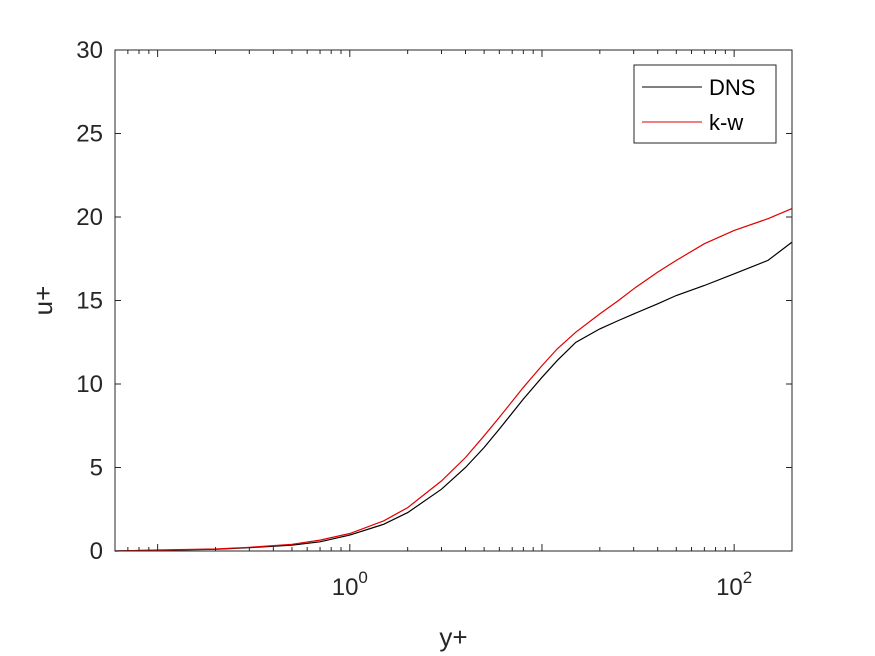 This screenshot has width=875, height=656. What do you see at coordinates (89, 384) in the screenshot?
I see `y-tick-label: 10` at bounding box center [89, 384].